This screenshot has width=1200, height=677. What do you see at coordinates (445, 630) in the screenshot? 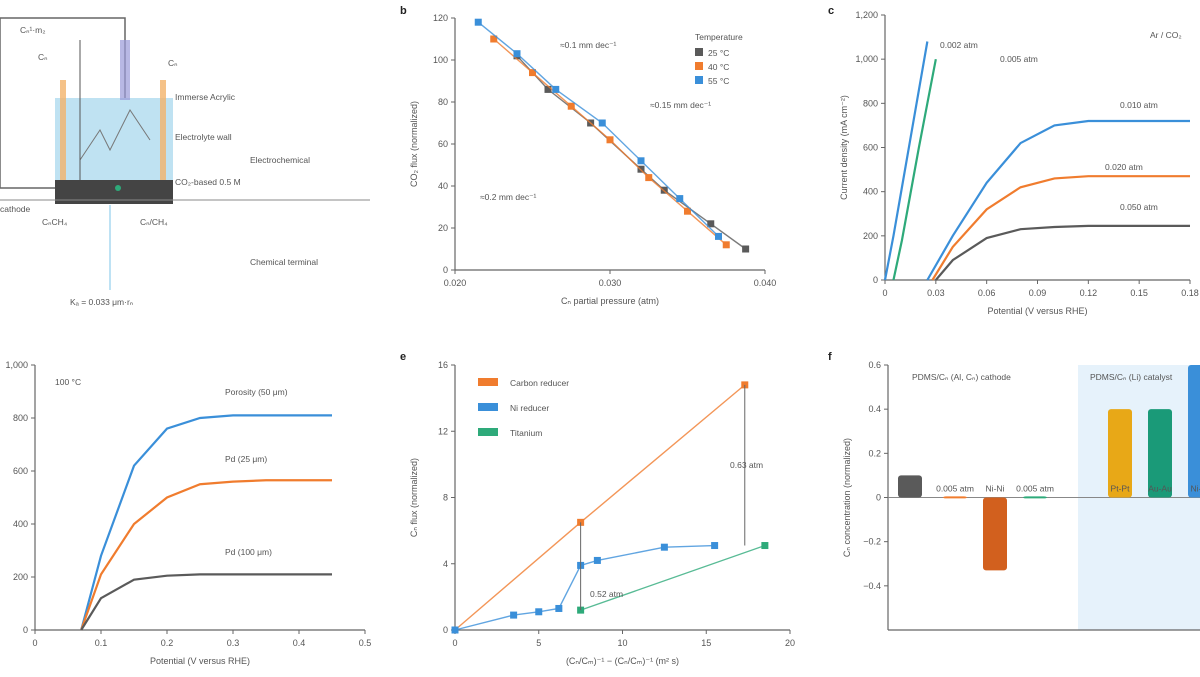
I see `e-y-tick-label: 0` at bounding box center [445, 630].